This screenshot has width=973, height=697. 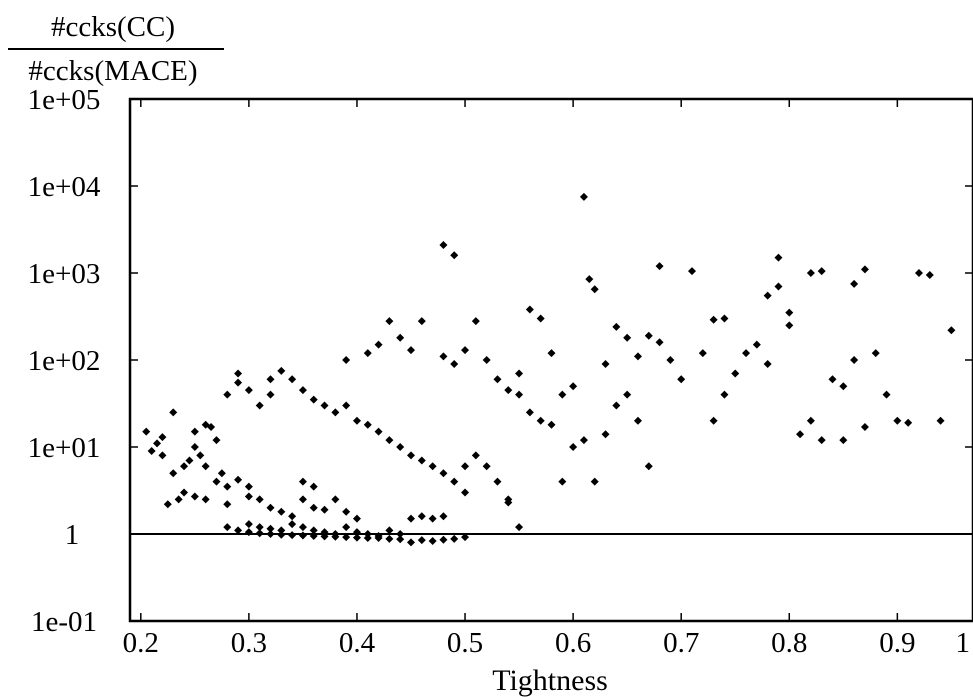 I want to click on y-tick-label: 1e+05, so click(x=64, y=100).